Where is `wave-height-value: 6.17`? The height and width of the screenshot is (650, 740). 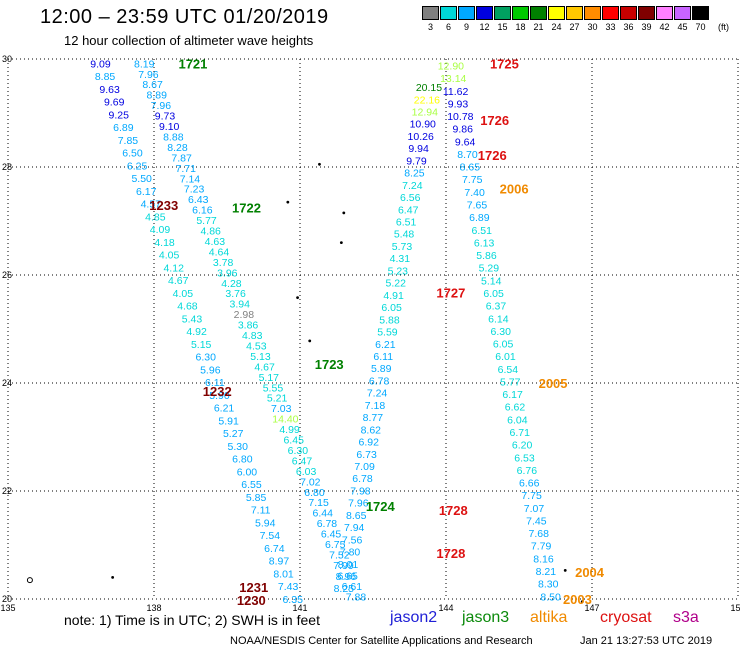 wave-height-value: 6.17 is located at coordinates (146, 192).